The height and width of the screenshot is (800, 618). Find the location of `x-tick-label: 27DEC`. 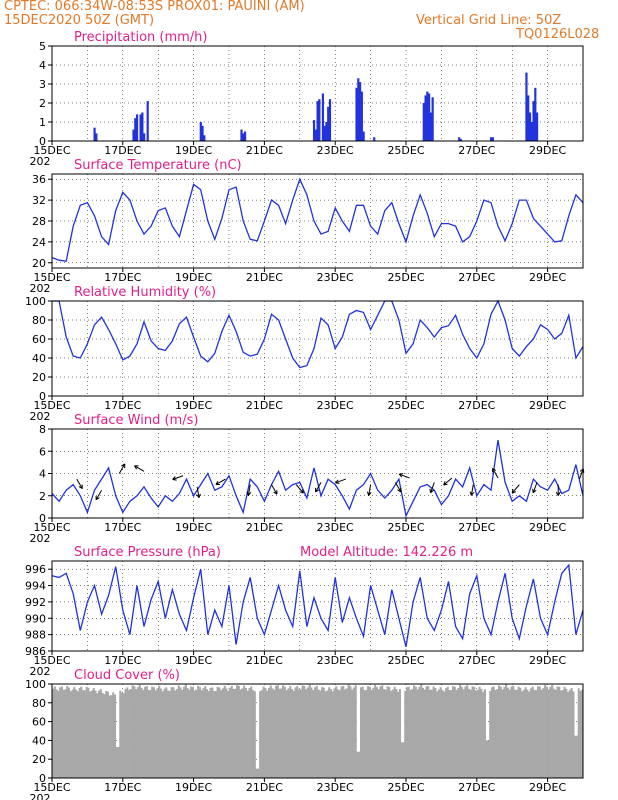

x-tick-label: 27DEC is located at coordinates (476, 660).